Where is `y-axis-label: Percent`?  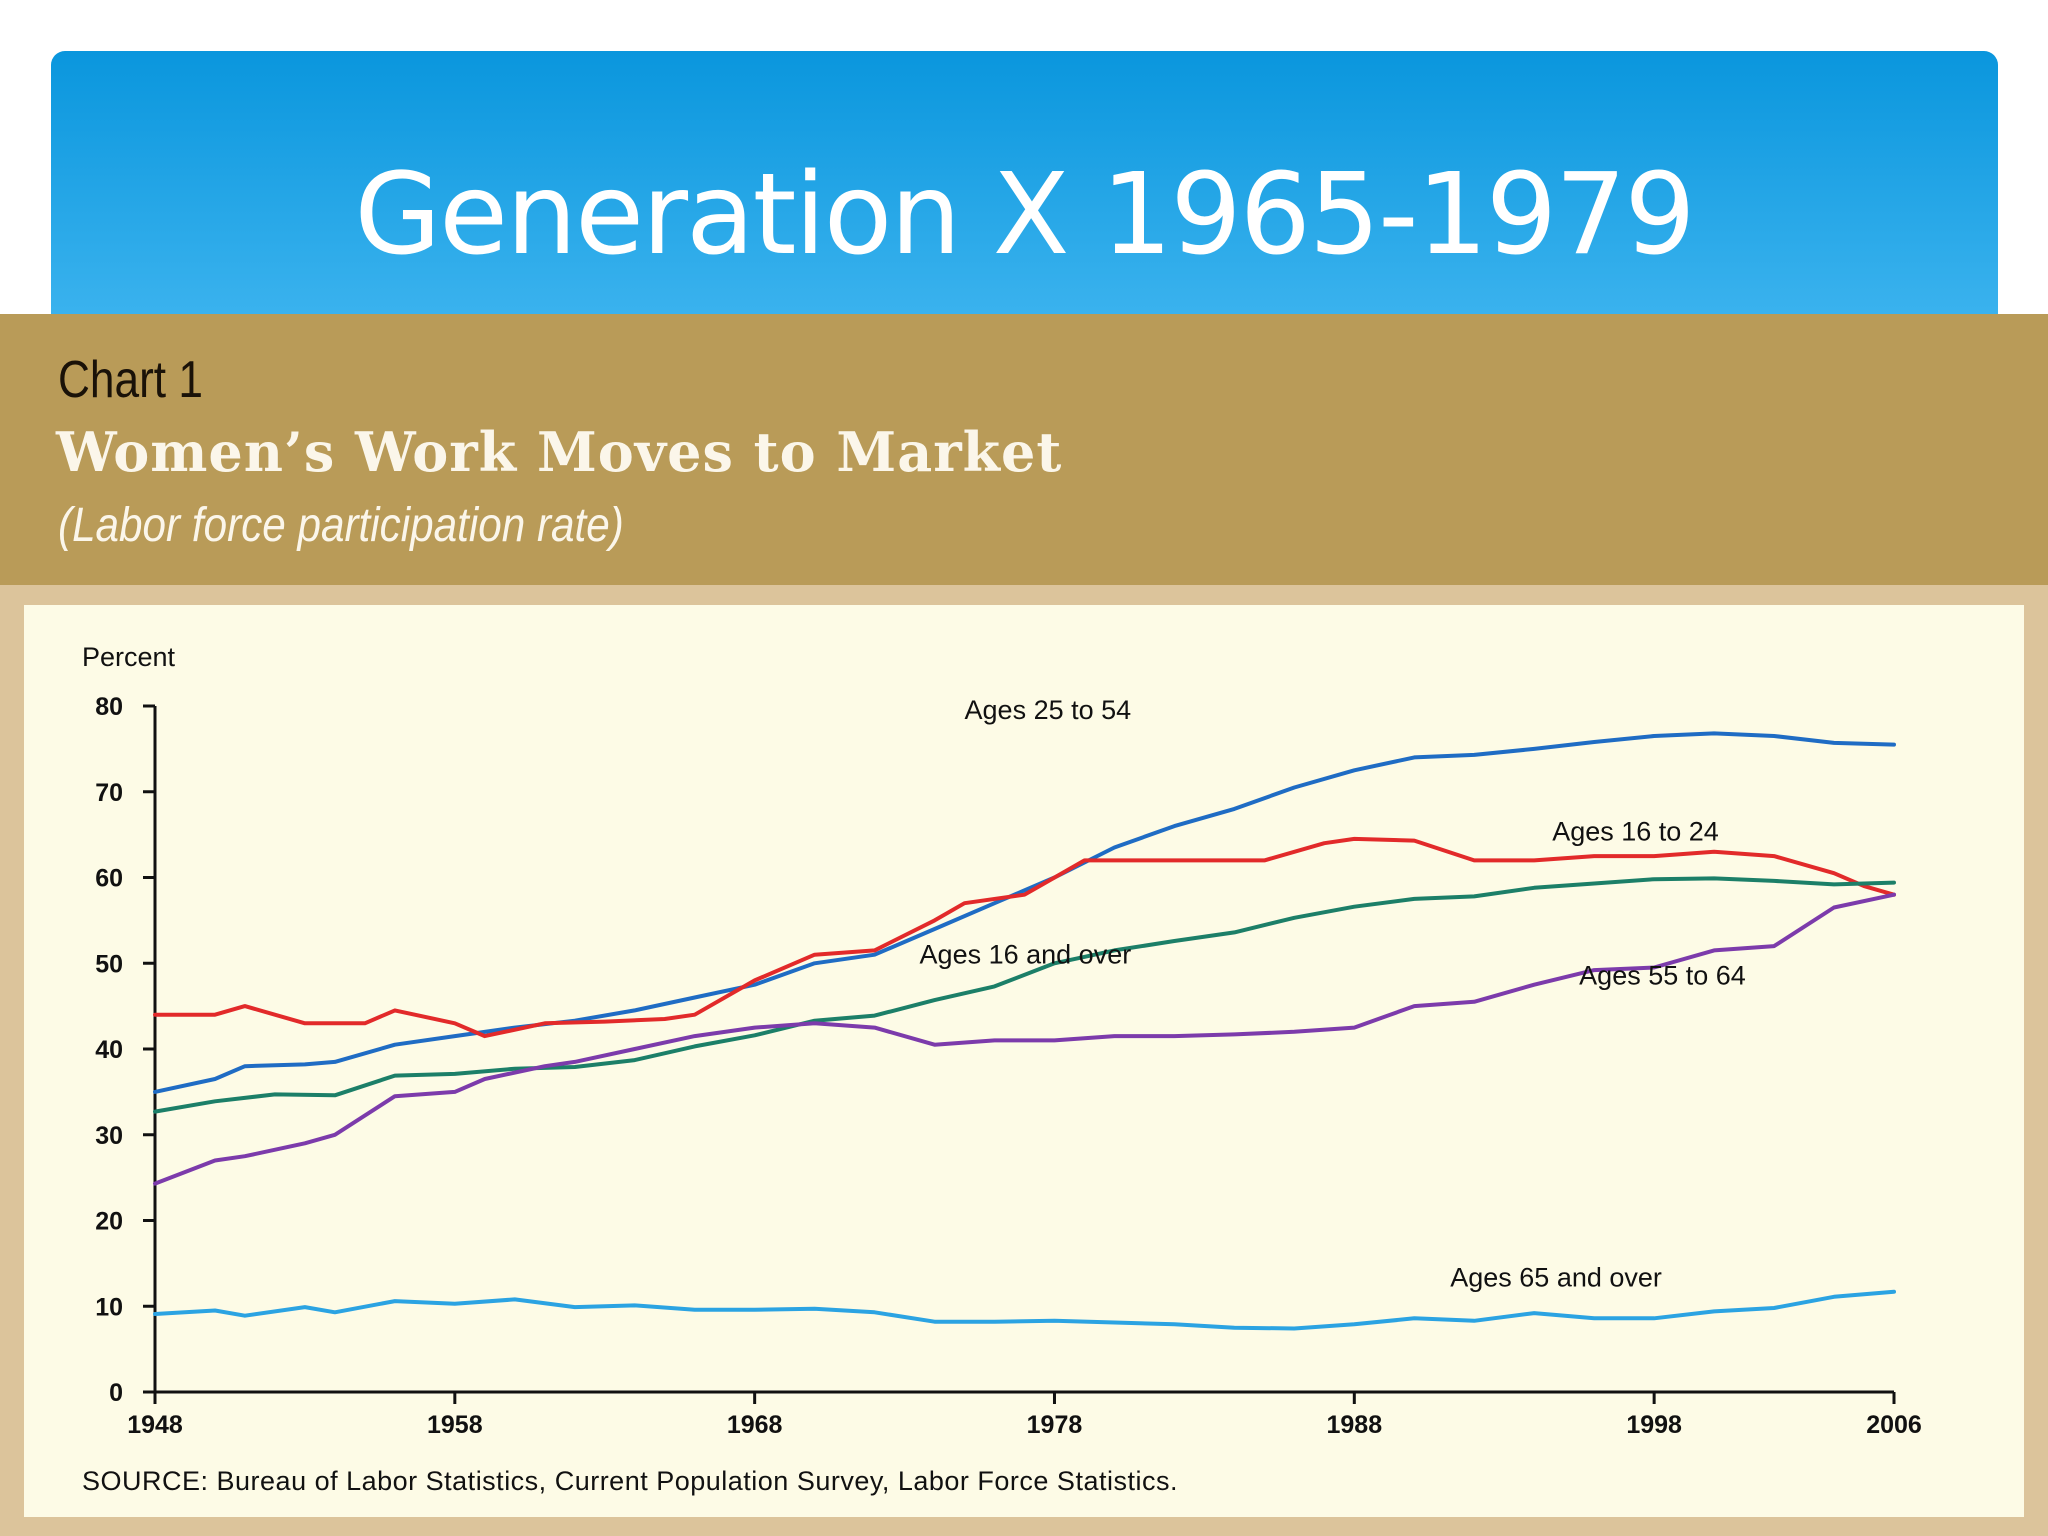 y-axis-label: Percent is located at coordinates (129, 657).